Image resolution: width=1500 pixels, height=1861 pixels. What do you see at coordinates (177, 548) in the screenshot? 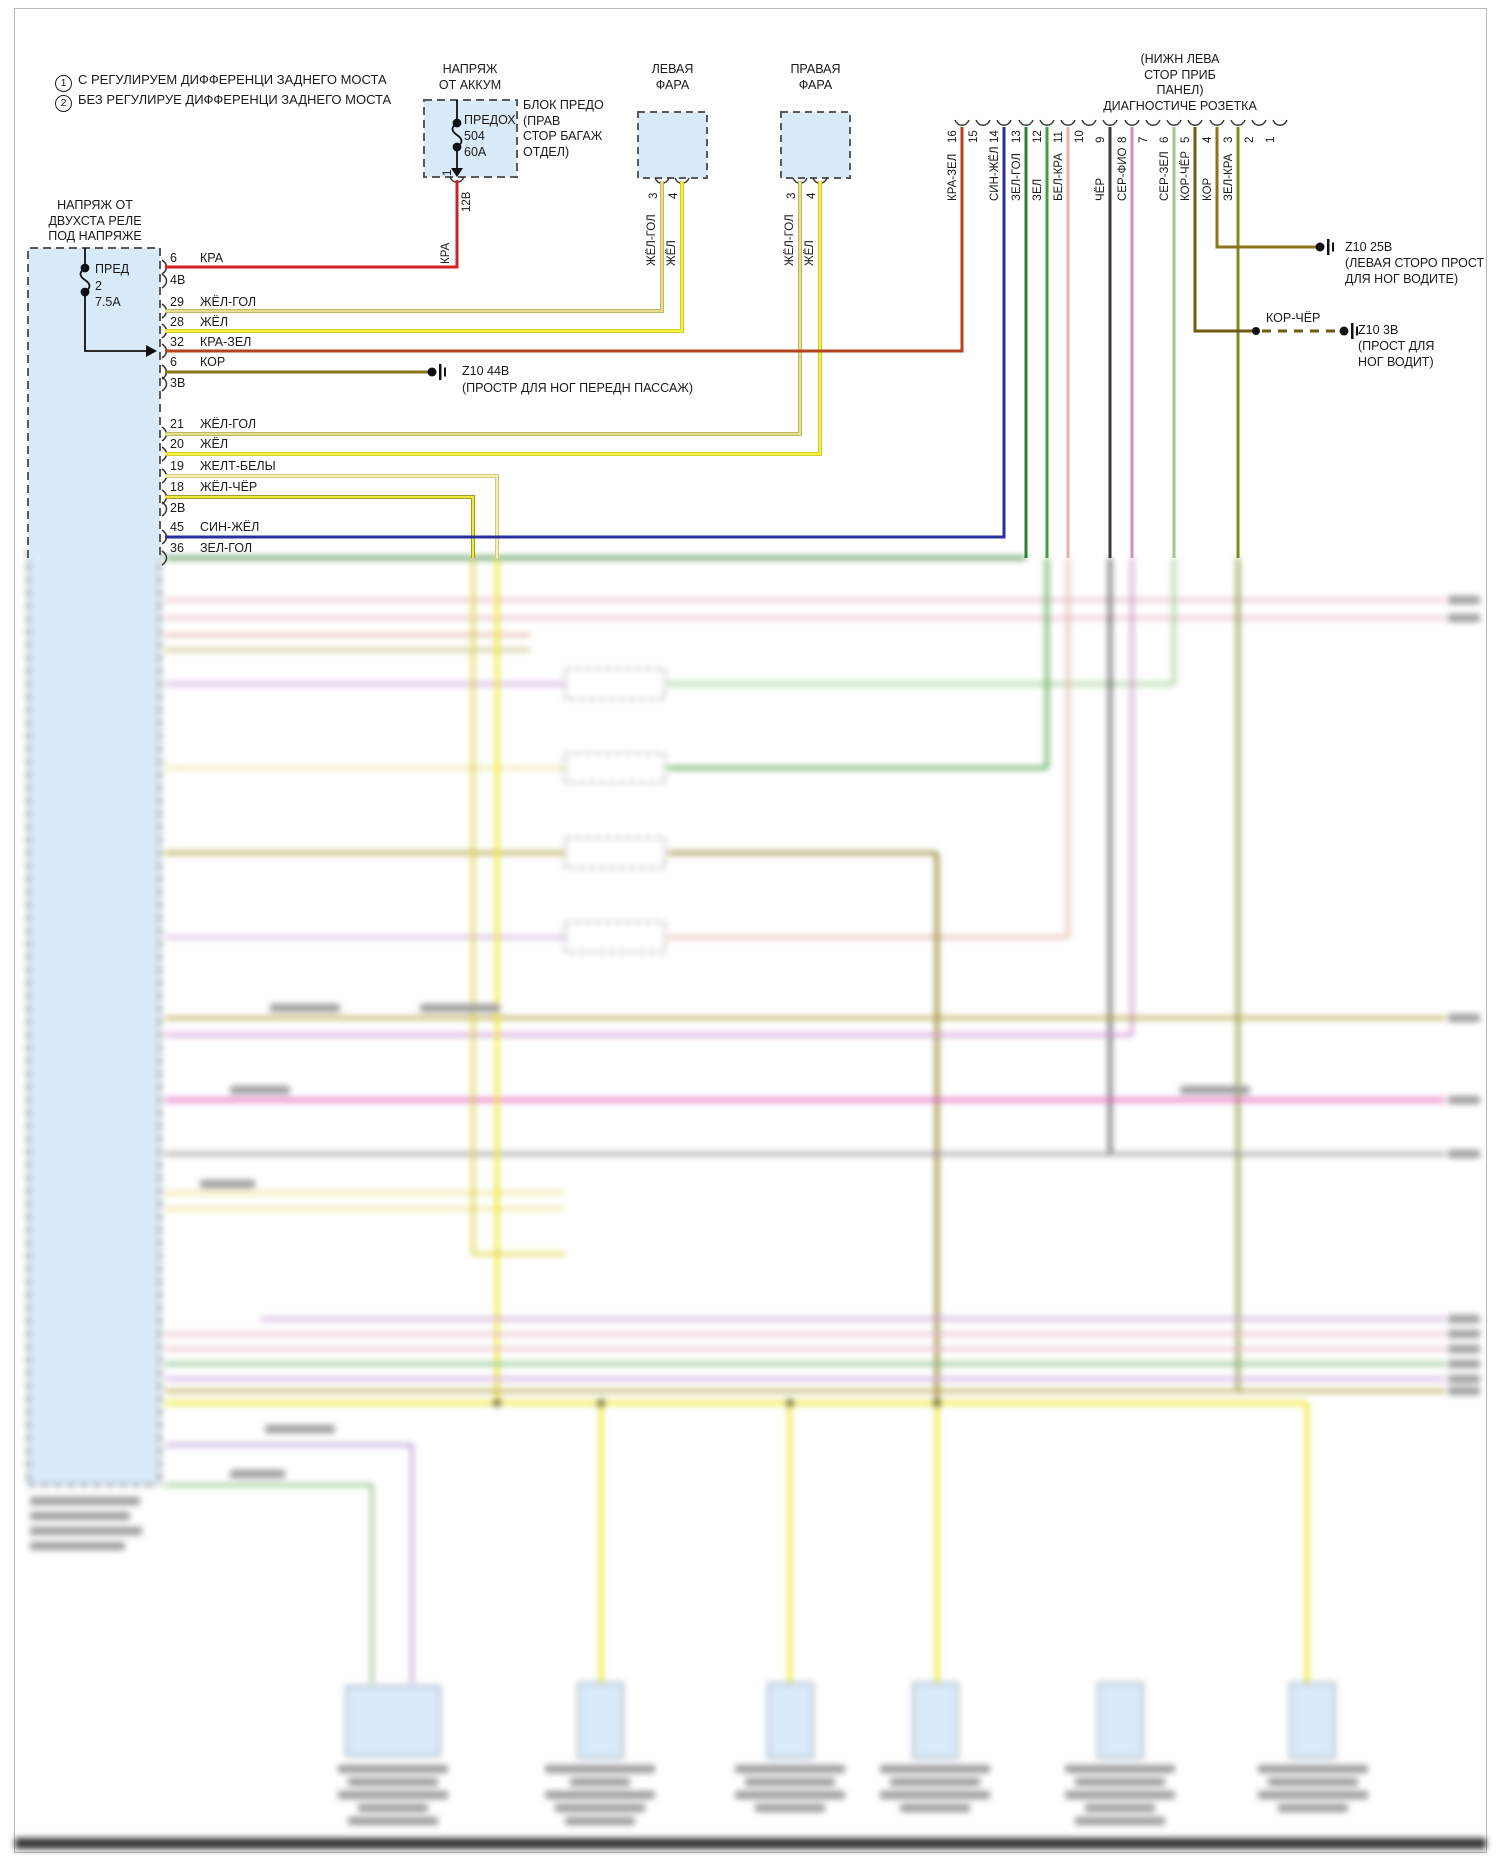
I see `relay-pin-number: 36` at bounding box center [177, 548].